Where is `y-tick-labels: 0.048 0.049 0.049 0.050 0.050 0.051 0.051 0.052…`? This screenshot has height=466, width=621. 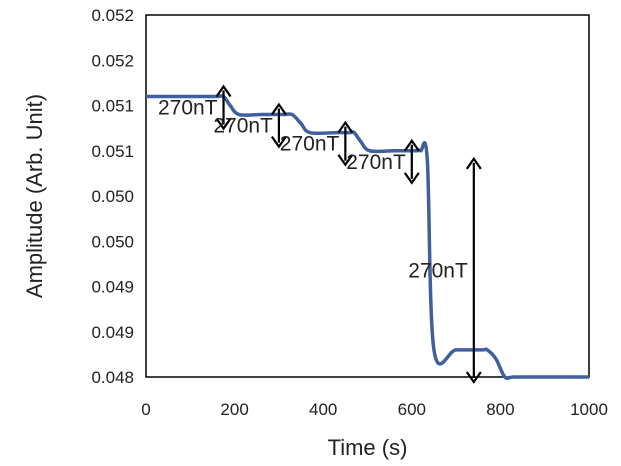 y-tick-labels: 0.048 0.049 0.049 0.050 0.050 0.051 0.051 0.052… is located at coordinates (112, 196).